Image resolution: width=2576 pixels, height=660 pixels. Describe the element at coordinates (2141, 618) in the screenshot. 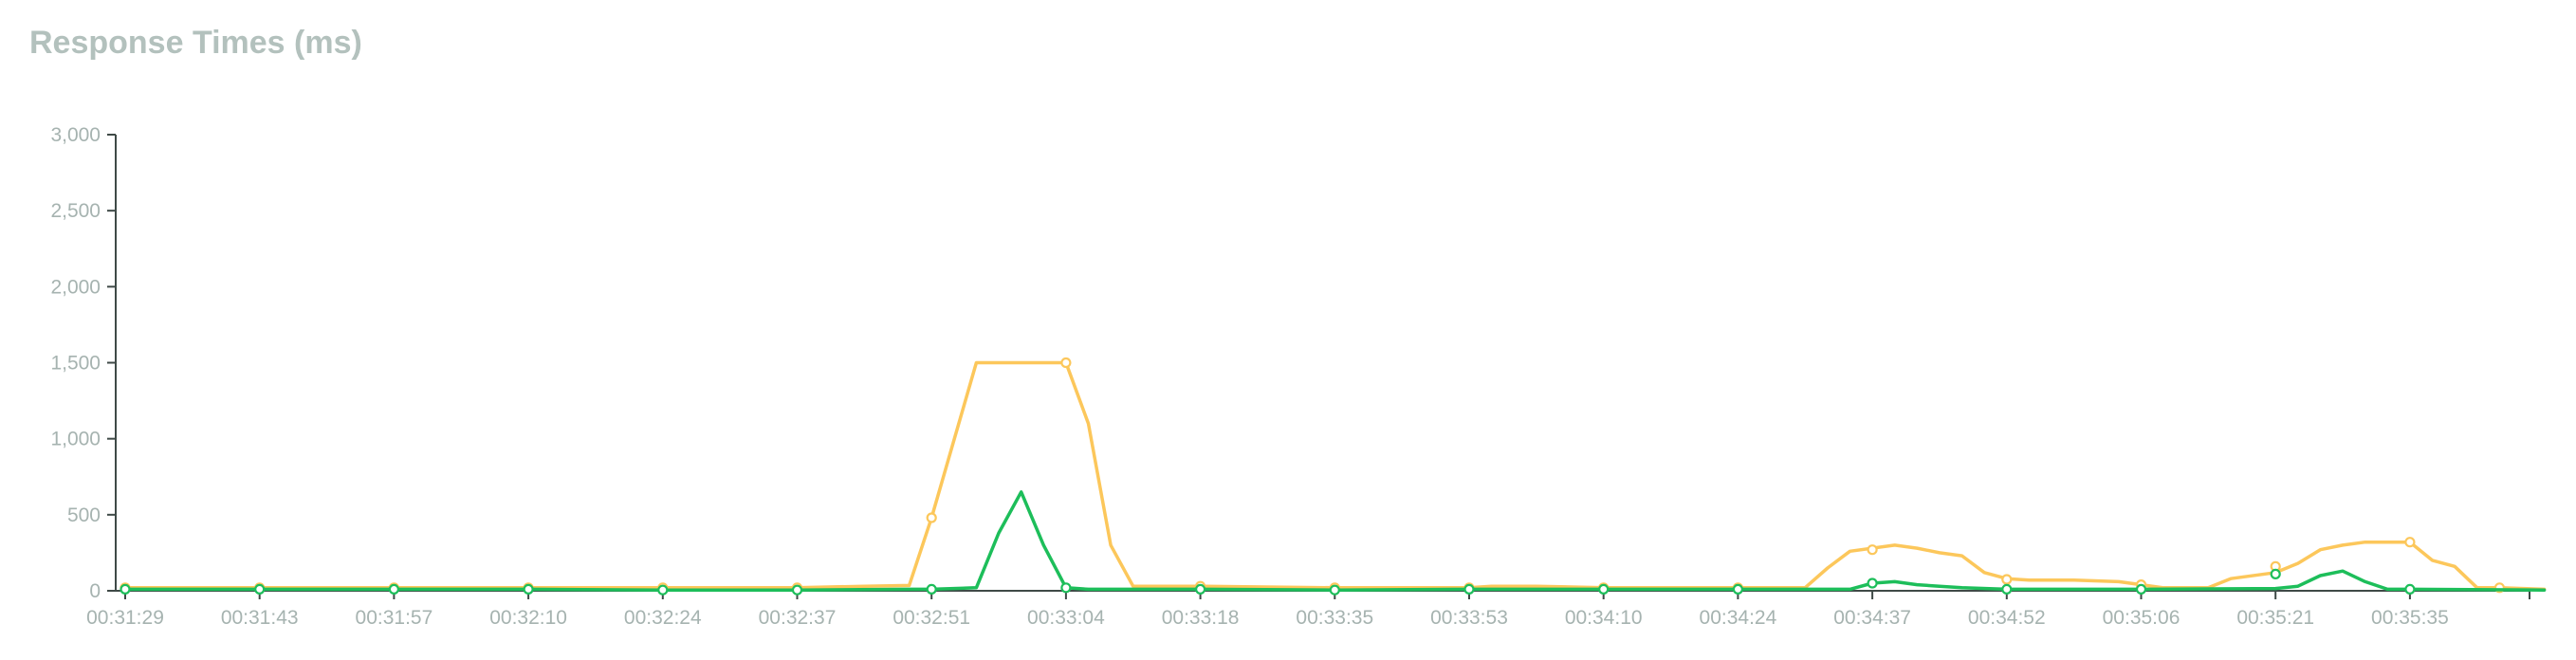

I see `x-tick-label: 00:35:06` at that location.